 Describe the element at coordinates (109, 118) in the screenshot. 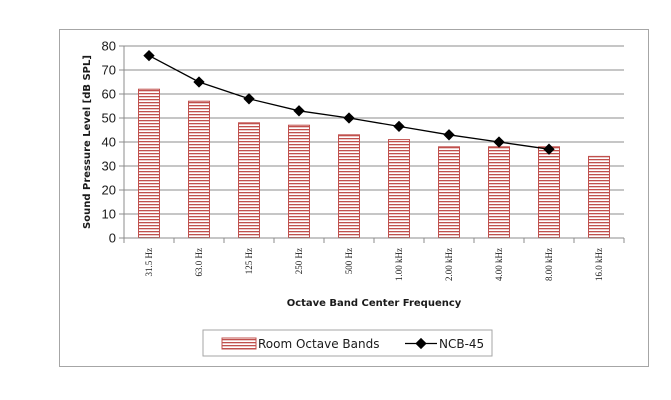

I see `y-tick-label: 50` at that location.